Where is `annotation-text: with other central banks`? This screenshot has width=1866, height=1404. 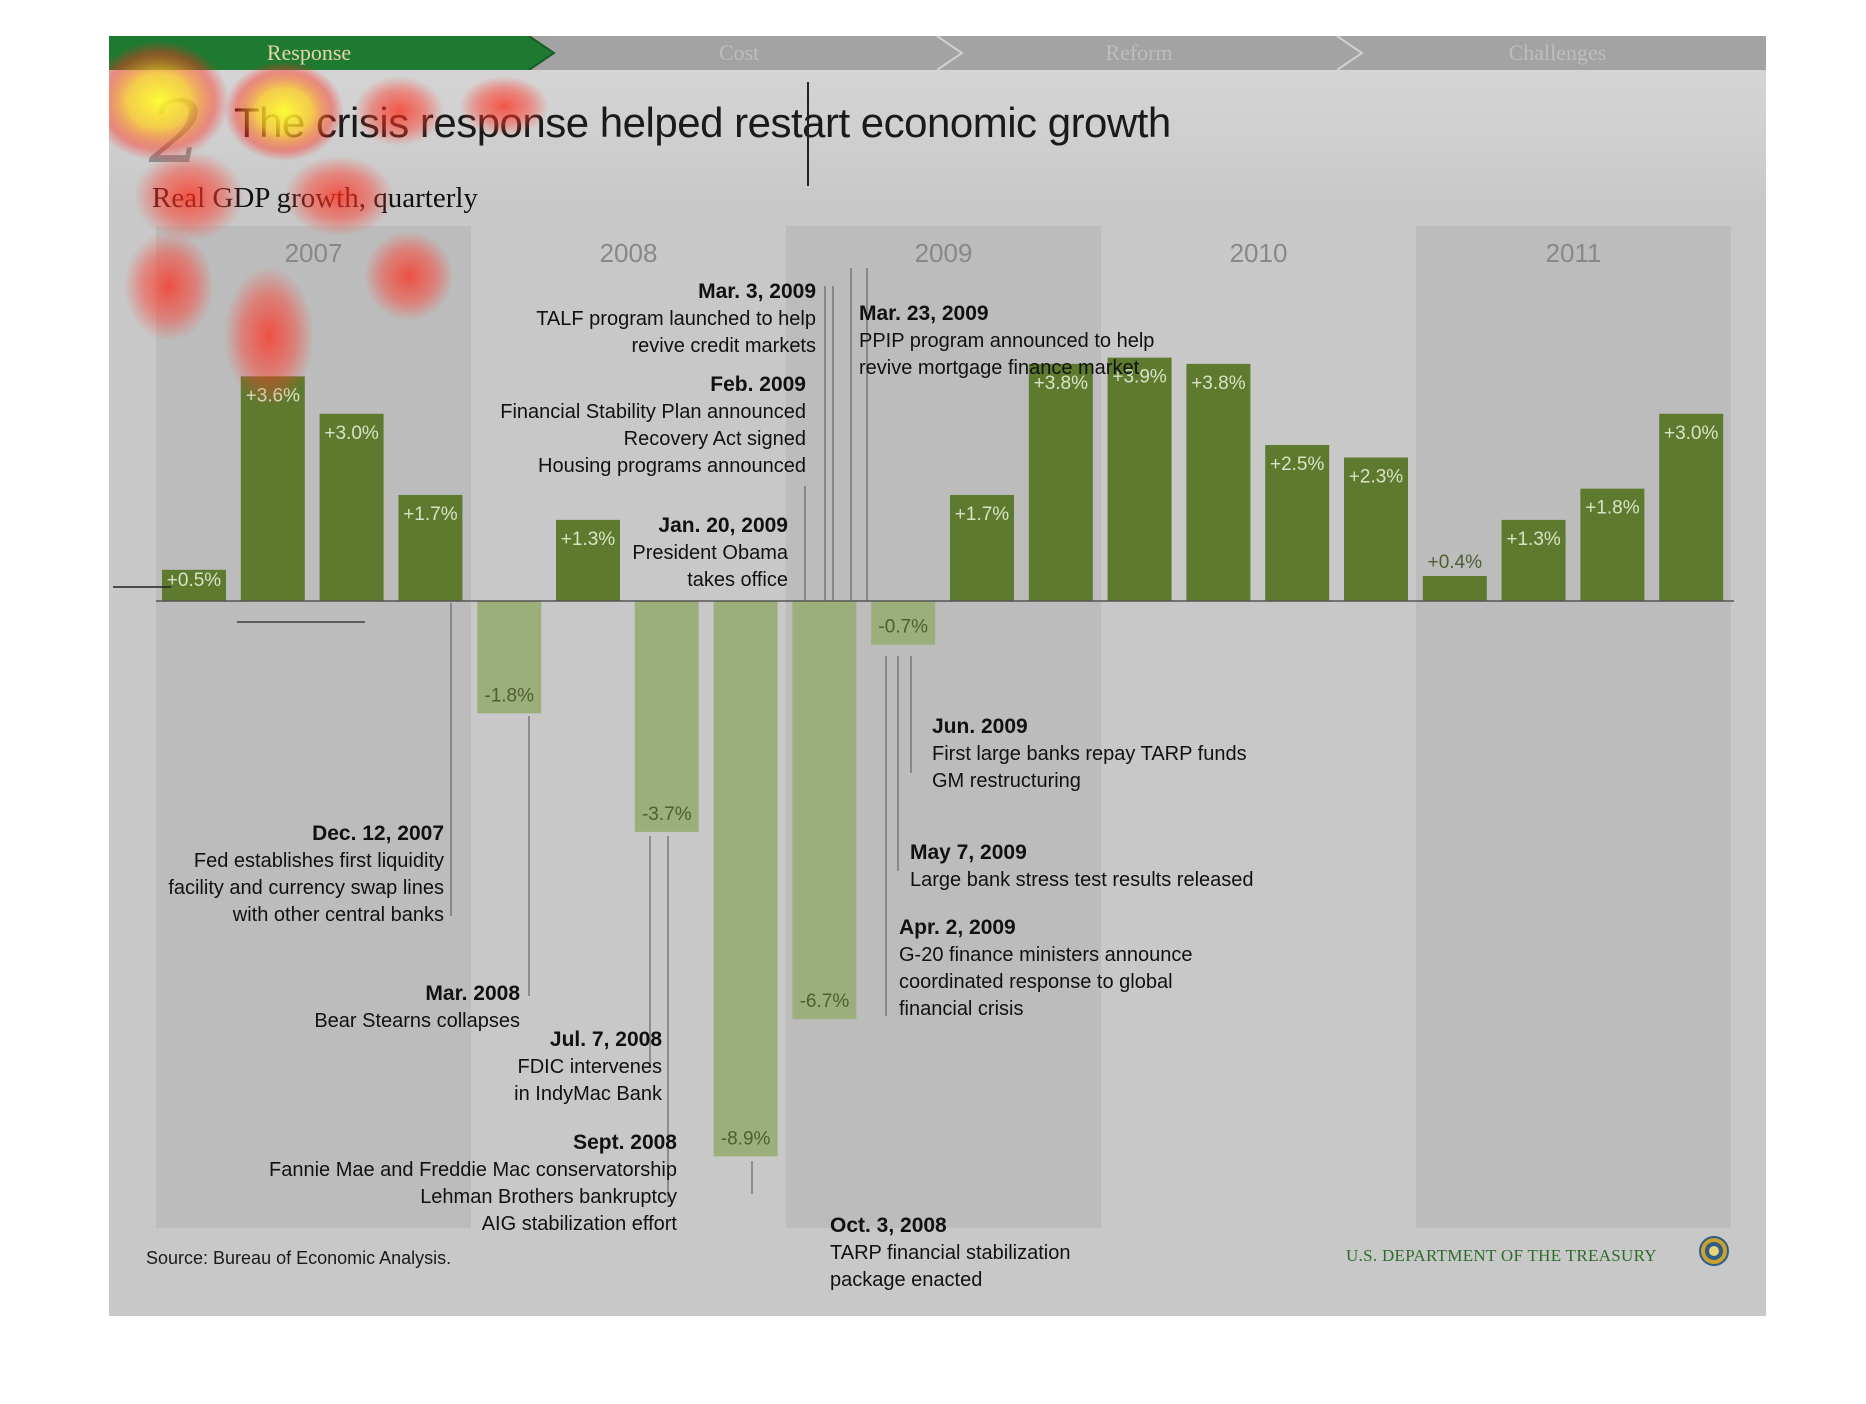
annotation-text: with other central banks is located at coordinates (338, 915).